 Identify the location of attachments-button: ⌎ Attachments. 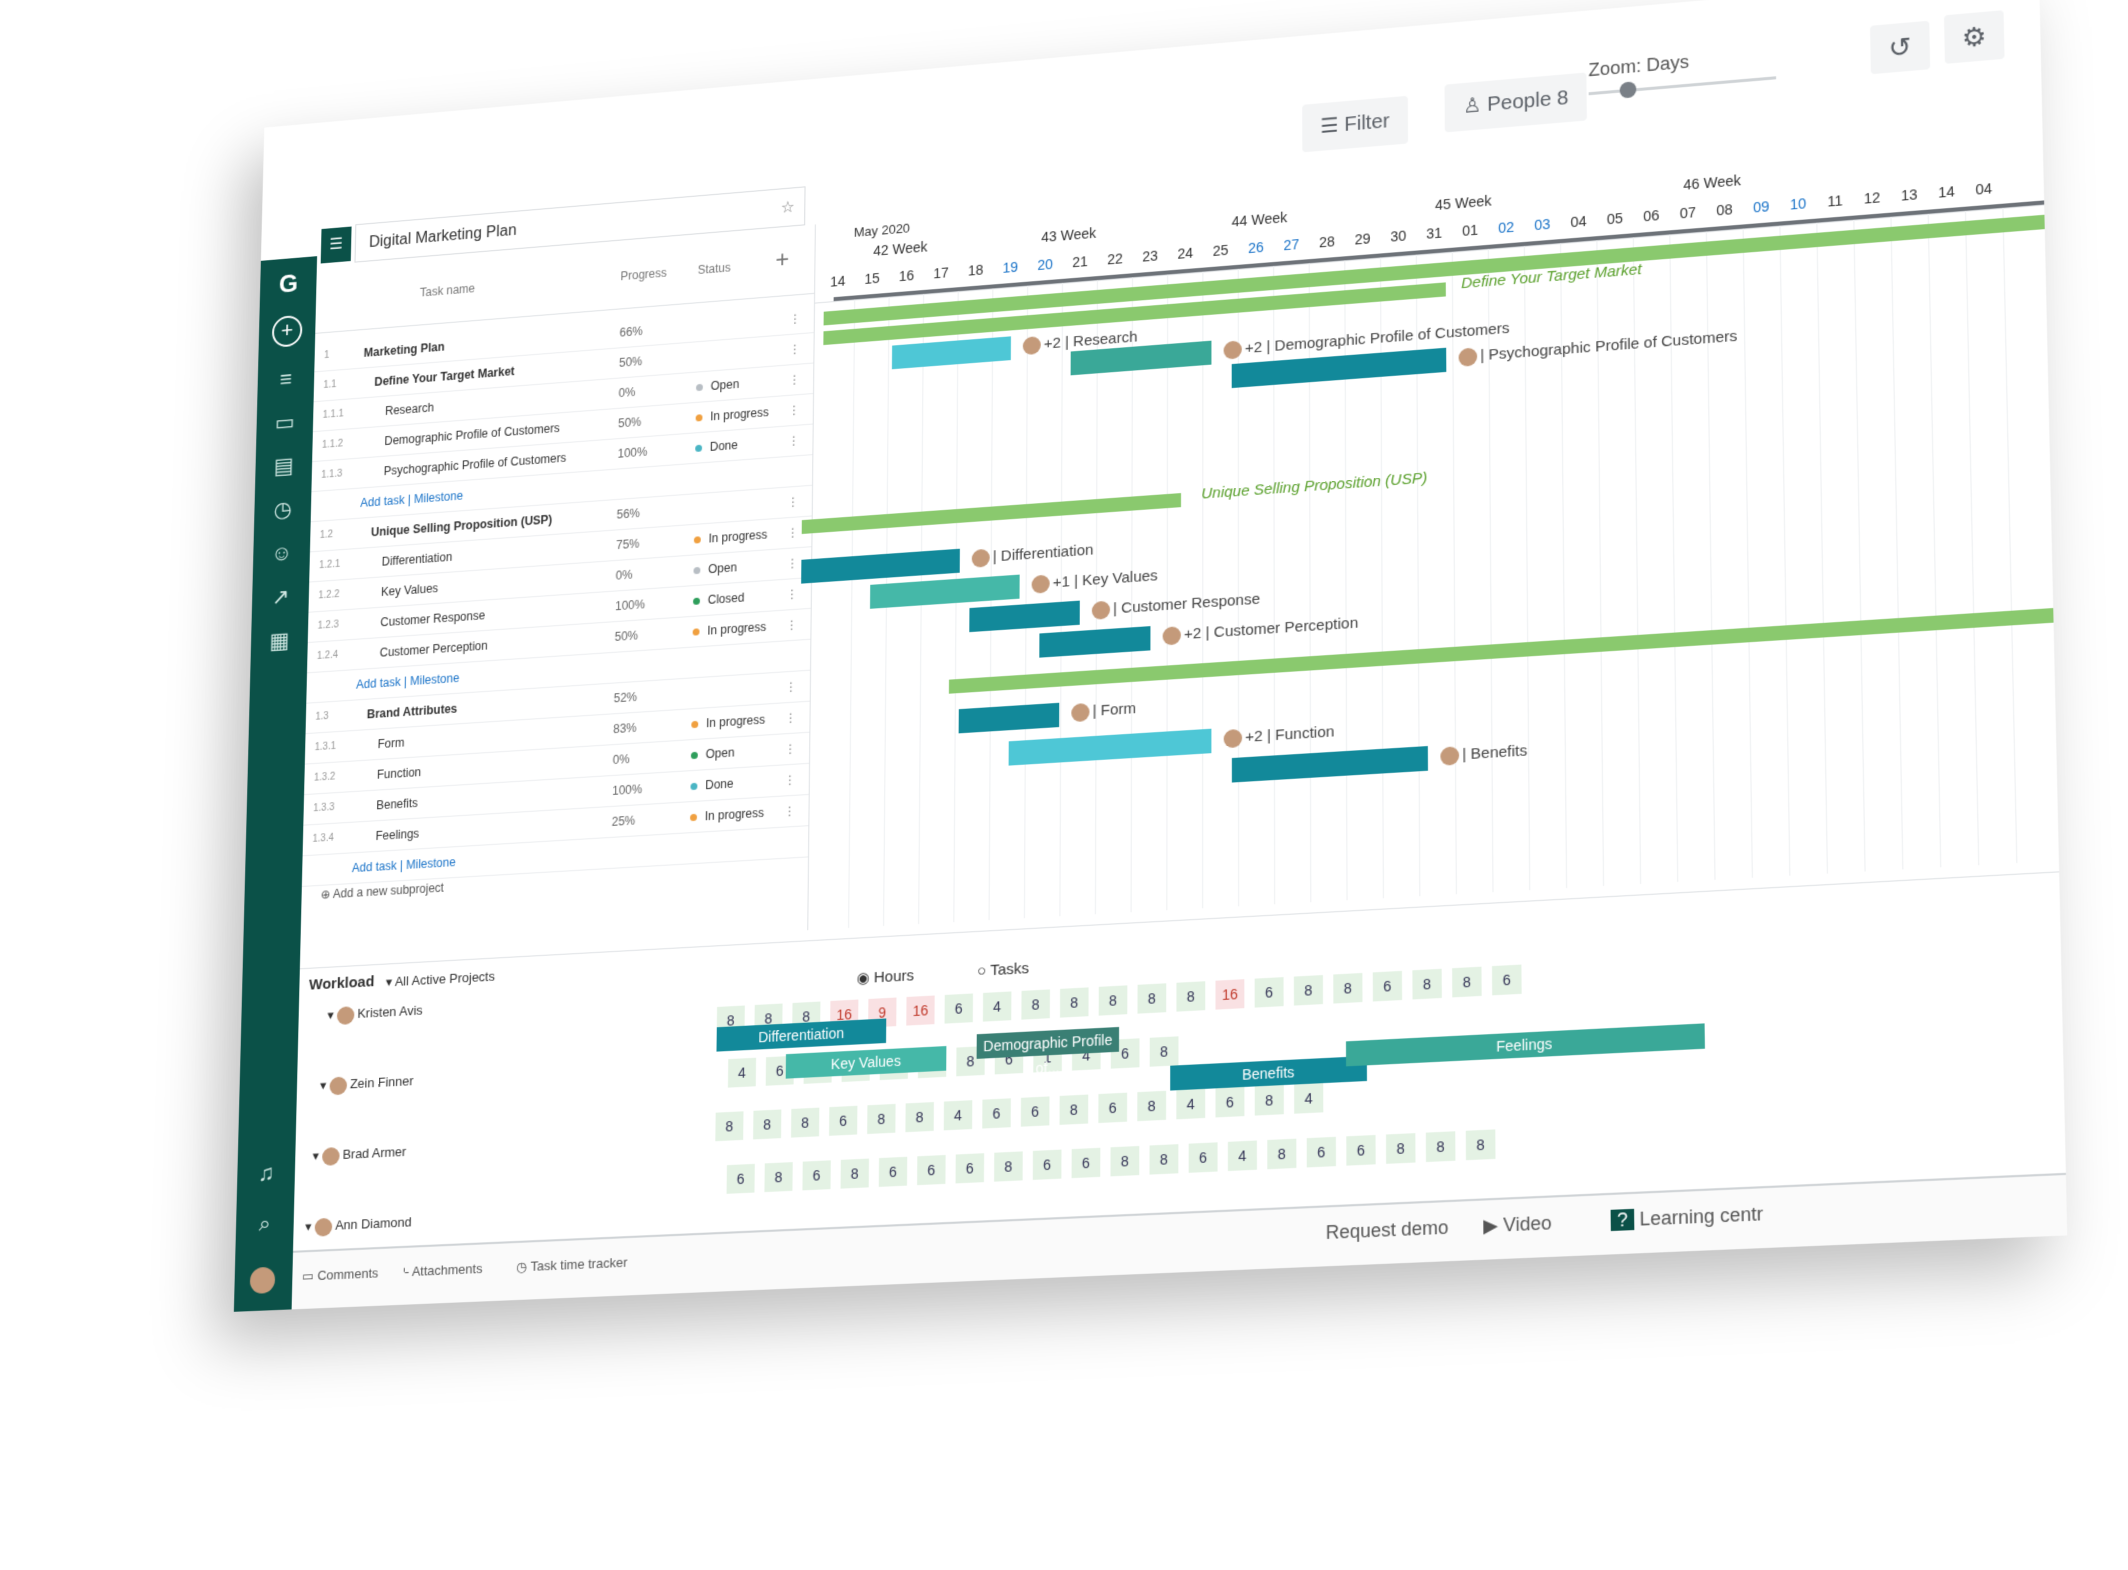
(440, 1270).